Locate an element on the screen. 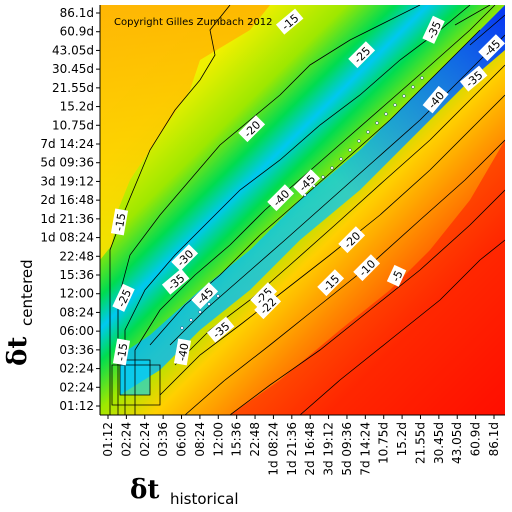  x-tick-label: 15:36 is located at coordinates (237, 439).